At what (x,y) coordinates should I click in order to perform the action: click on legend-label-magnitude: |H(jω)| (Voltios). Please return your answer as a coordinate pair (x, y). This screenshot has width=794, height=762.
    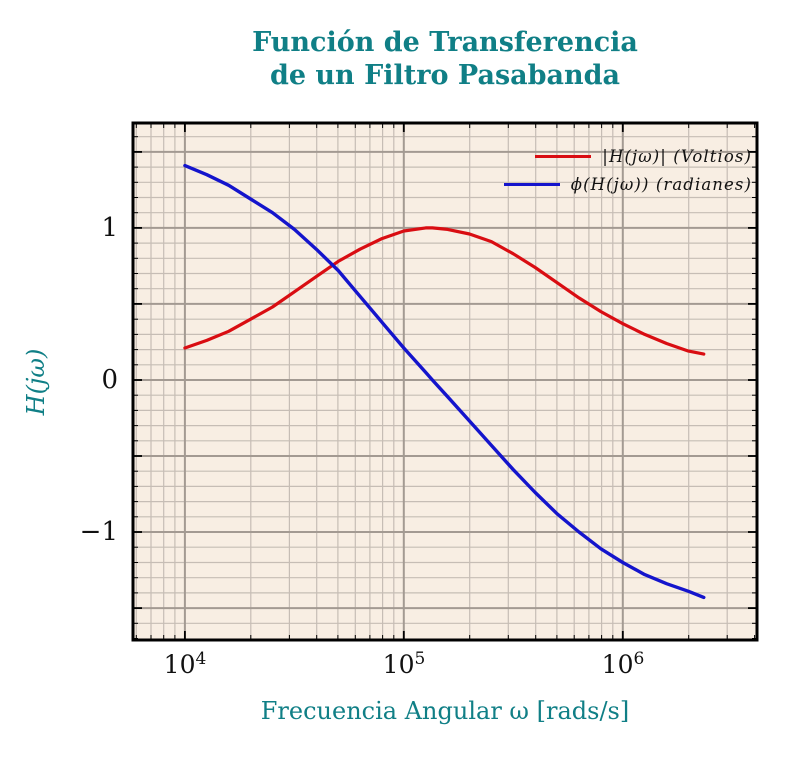
    Looking at the image, I should click on (677, 156).